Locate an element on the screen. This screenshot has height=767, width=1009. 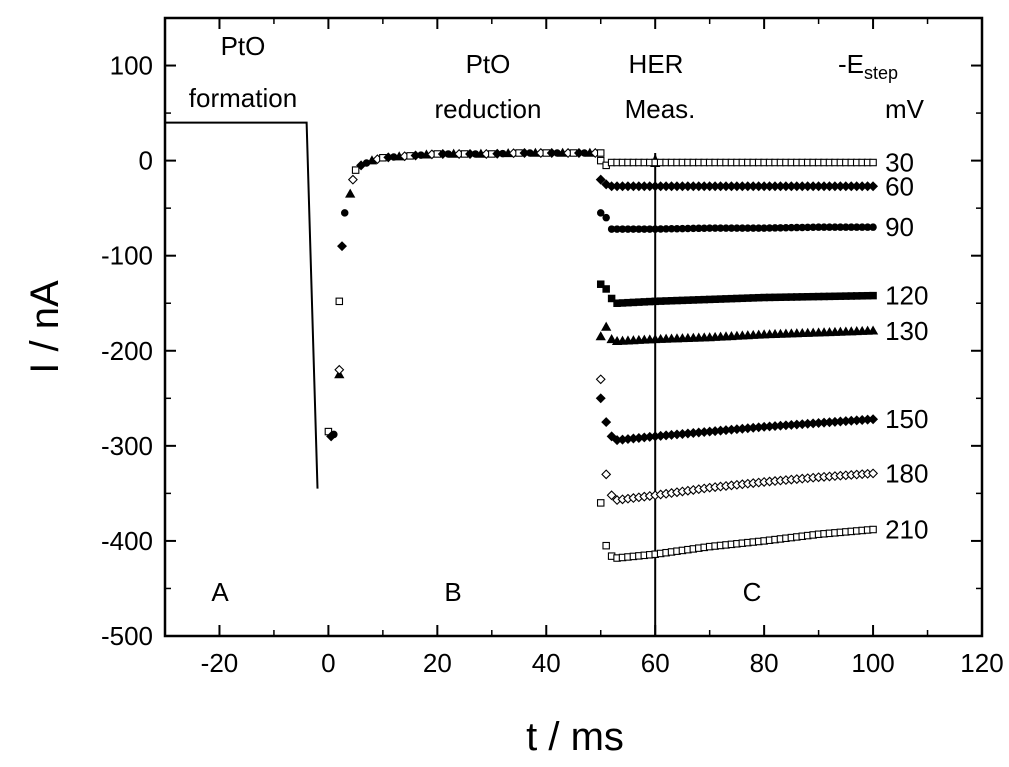
estep-prefix: -E is located at coordinates (851, 64).